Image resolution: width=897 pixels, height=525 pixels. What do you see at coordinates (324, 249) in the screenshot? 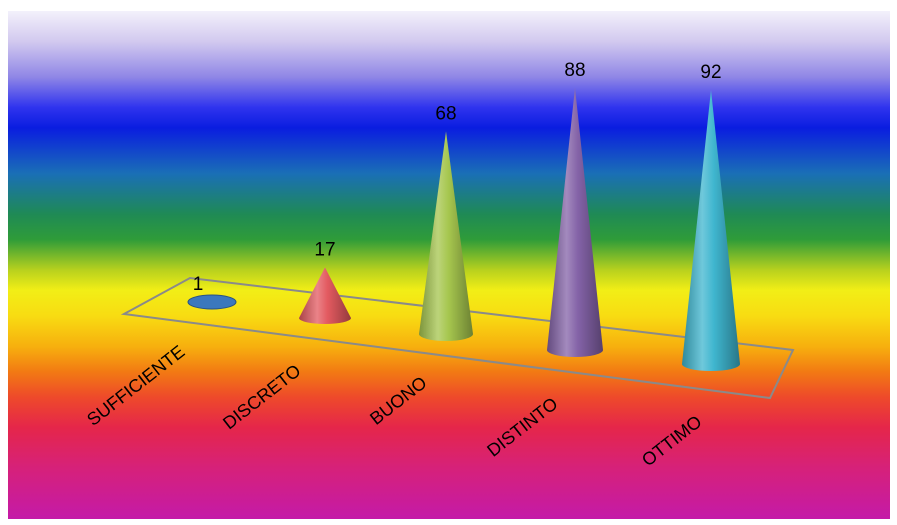
I see `data-label: 17` at bounding box center [324, 249].